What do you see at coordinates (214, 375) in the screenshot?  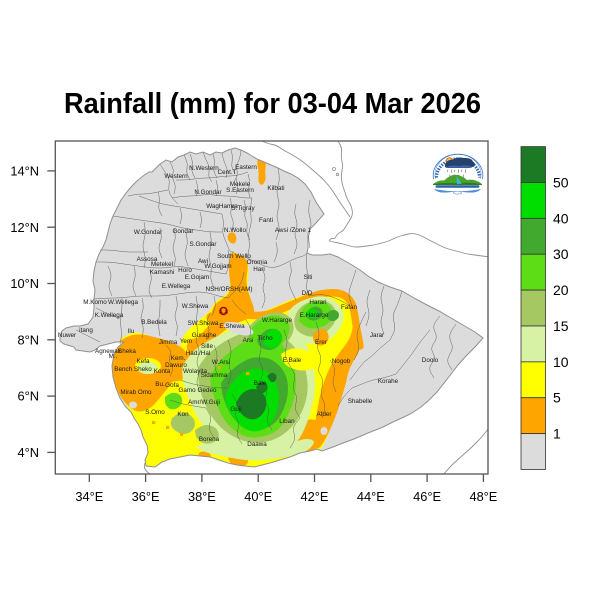 I see `svg-text: Sidamma` at bounding box center [214, 375].